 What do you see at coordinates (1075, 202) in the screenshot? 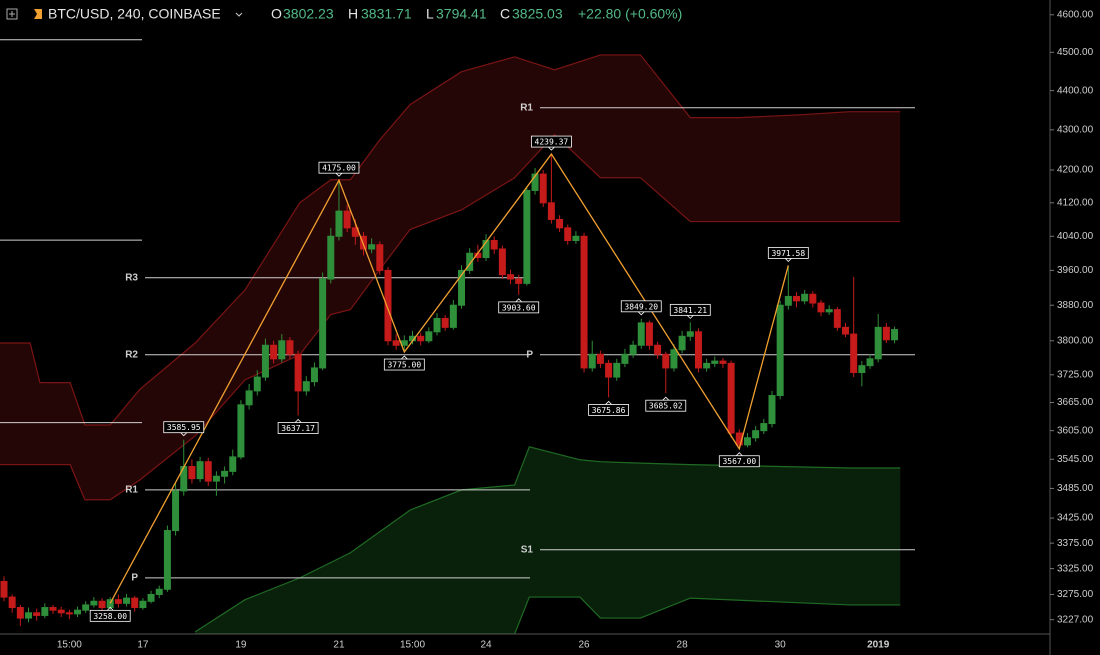
I see `y-tick-label: 4120.00` at bounding box center [1075, 202].